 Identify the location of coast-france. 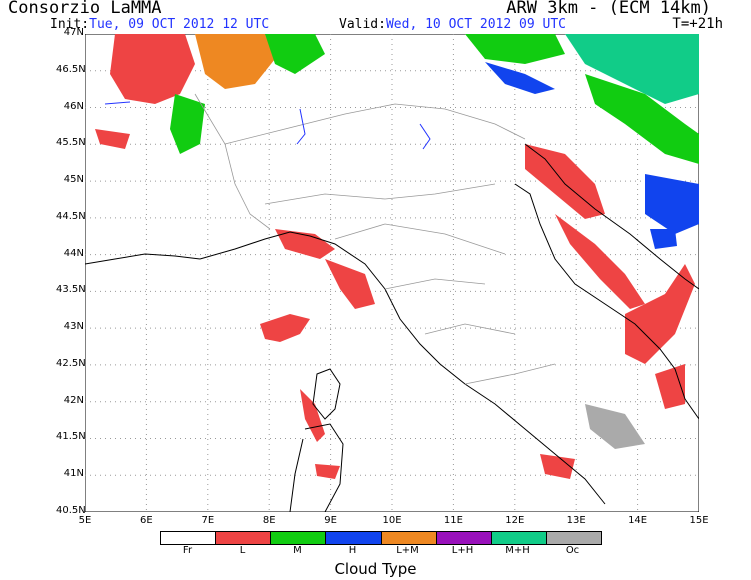
(143, 259).